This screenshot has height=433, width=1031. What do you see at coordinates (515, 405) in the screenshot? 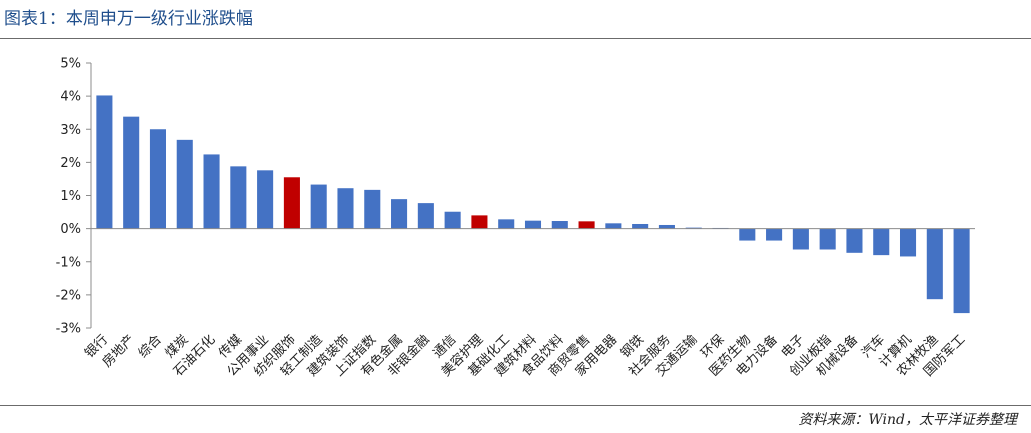
I see `bottom-divider` at bounding box center [515, 405].